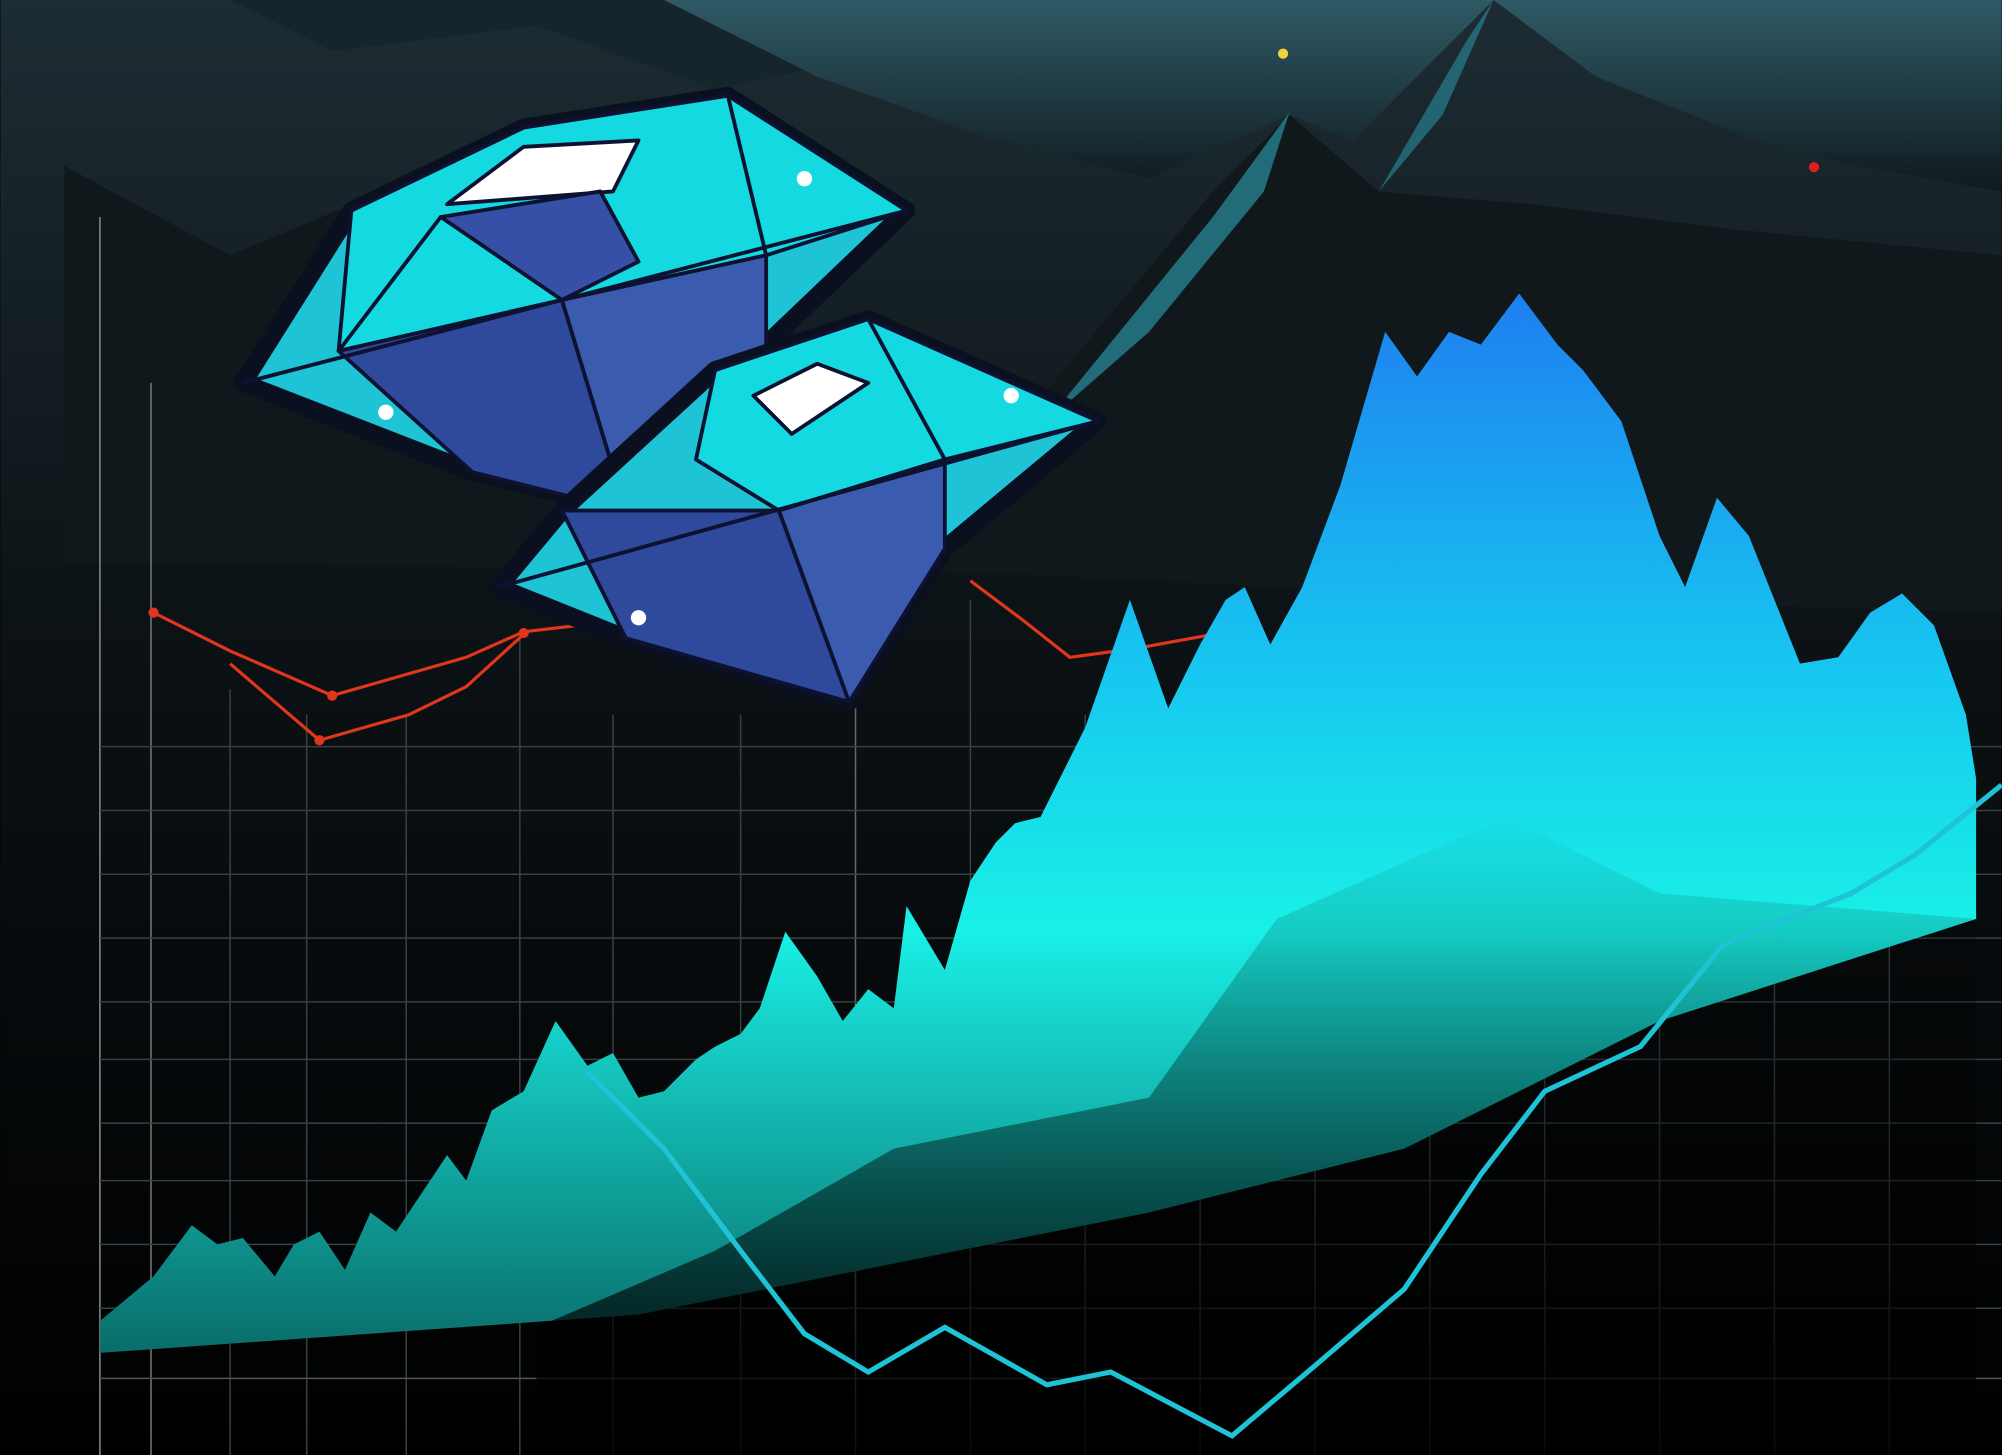 The image size is (2002, 1455). What do you see at coordinates (1333, 96) in the screenshot?
I see `mountain` at bounding box center [1333, 96].